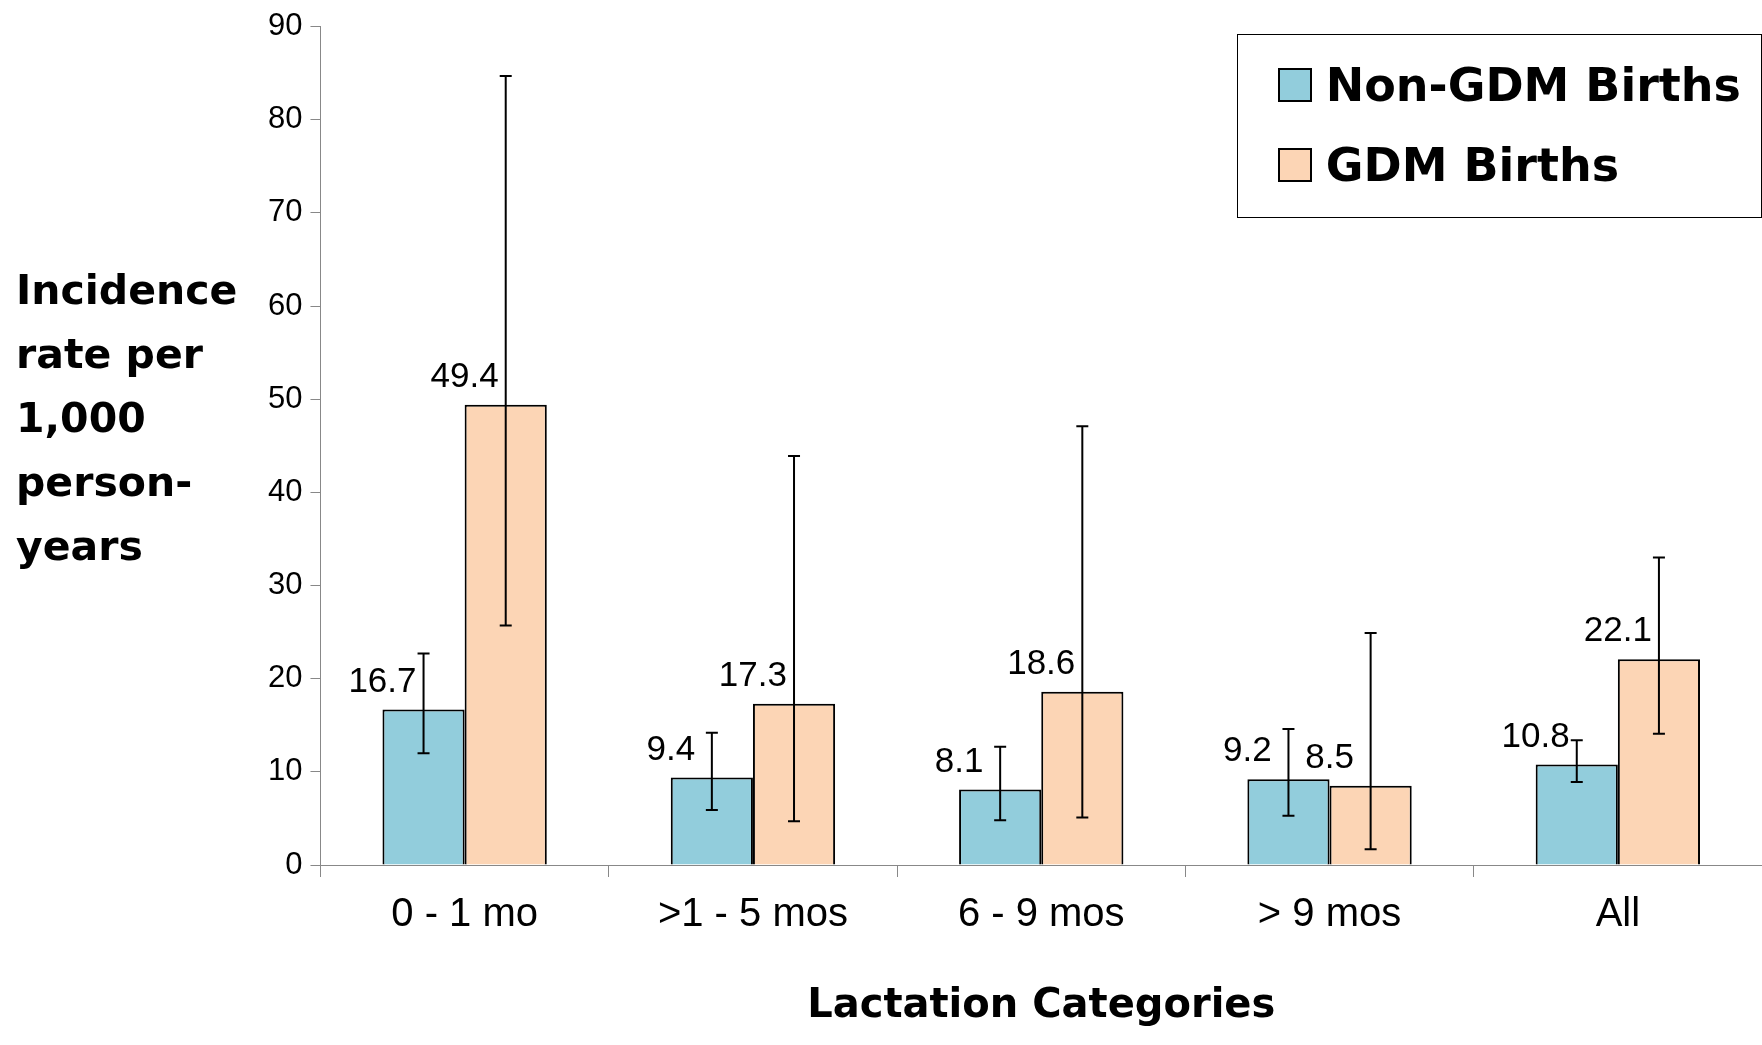 The height and width of the screenshot is (1045, 1762). I want to click on data-label: 9.4, so click(671, 747).